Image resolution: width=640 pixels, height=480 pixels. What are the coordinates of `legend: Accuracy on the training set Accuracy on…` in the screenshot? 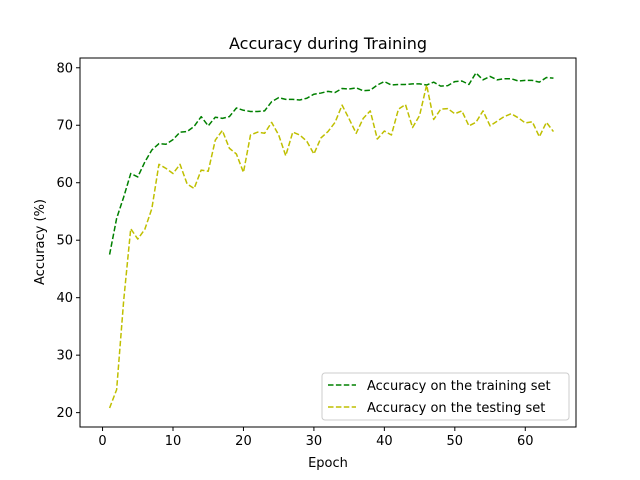 It's located at (445, 396).